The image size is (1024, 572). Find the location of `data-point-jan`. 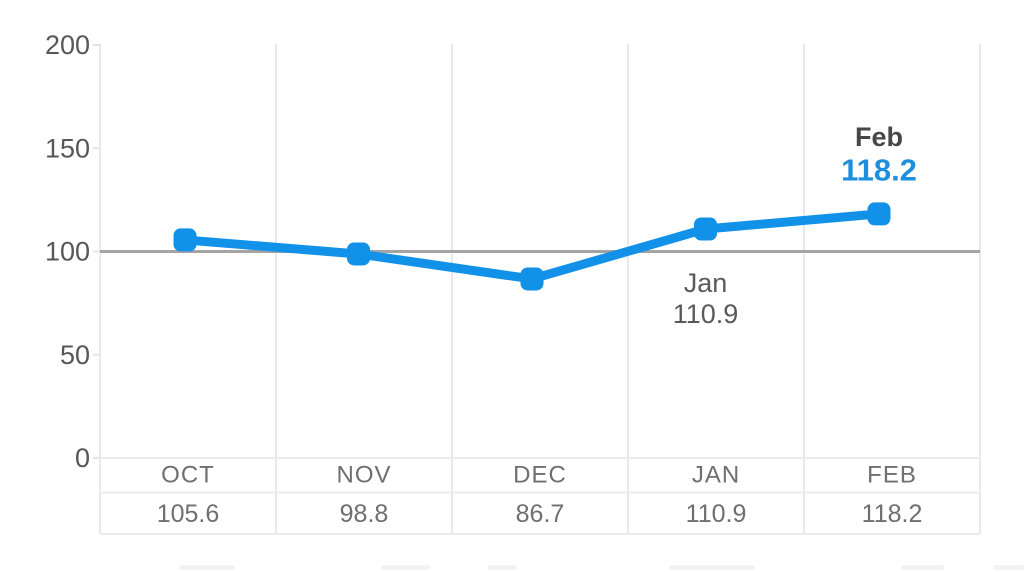

data-point-jan is located at coordinates (705, 229).